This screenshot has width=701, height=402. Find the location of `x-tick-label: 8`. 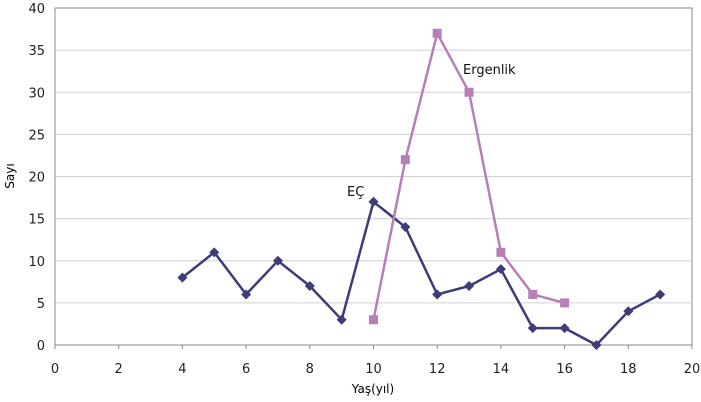

x-tick-label: 8 is located at coordinates (310, 369).